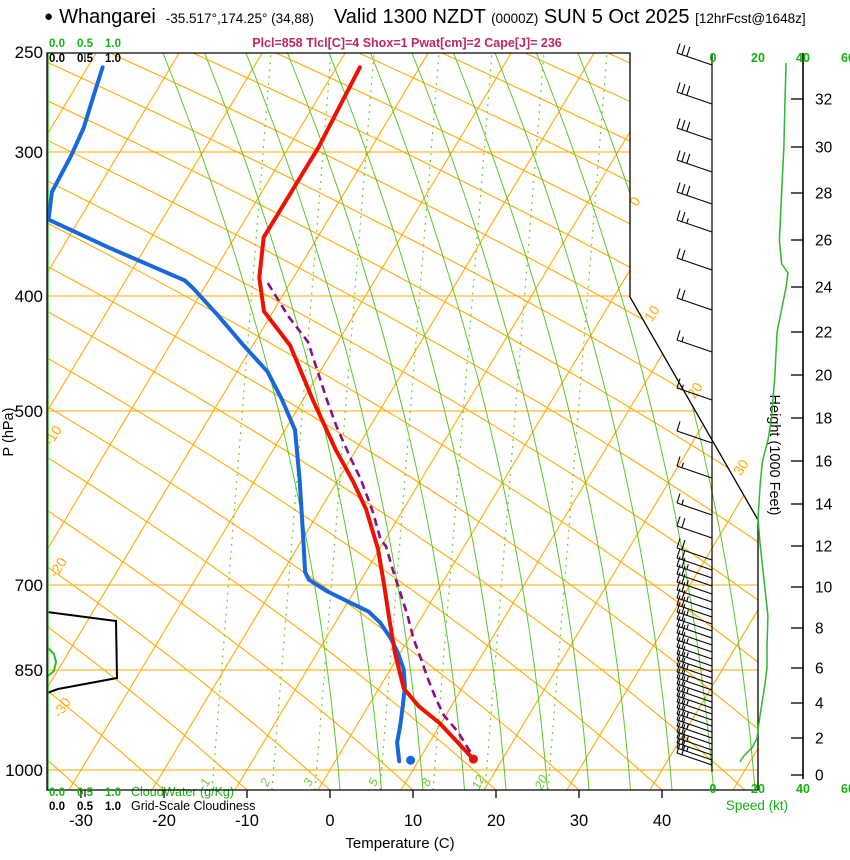  I want to click on svg-text: 28, so click(823, 194).